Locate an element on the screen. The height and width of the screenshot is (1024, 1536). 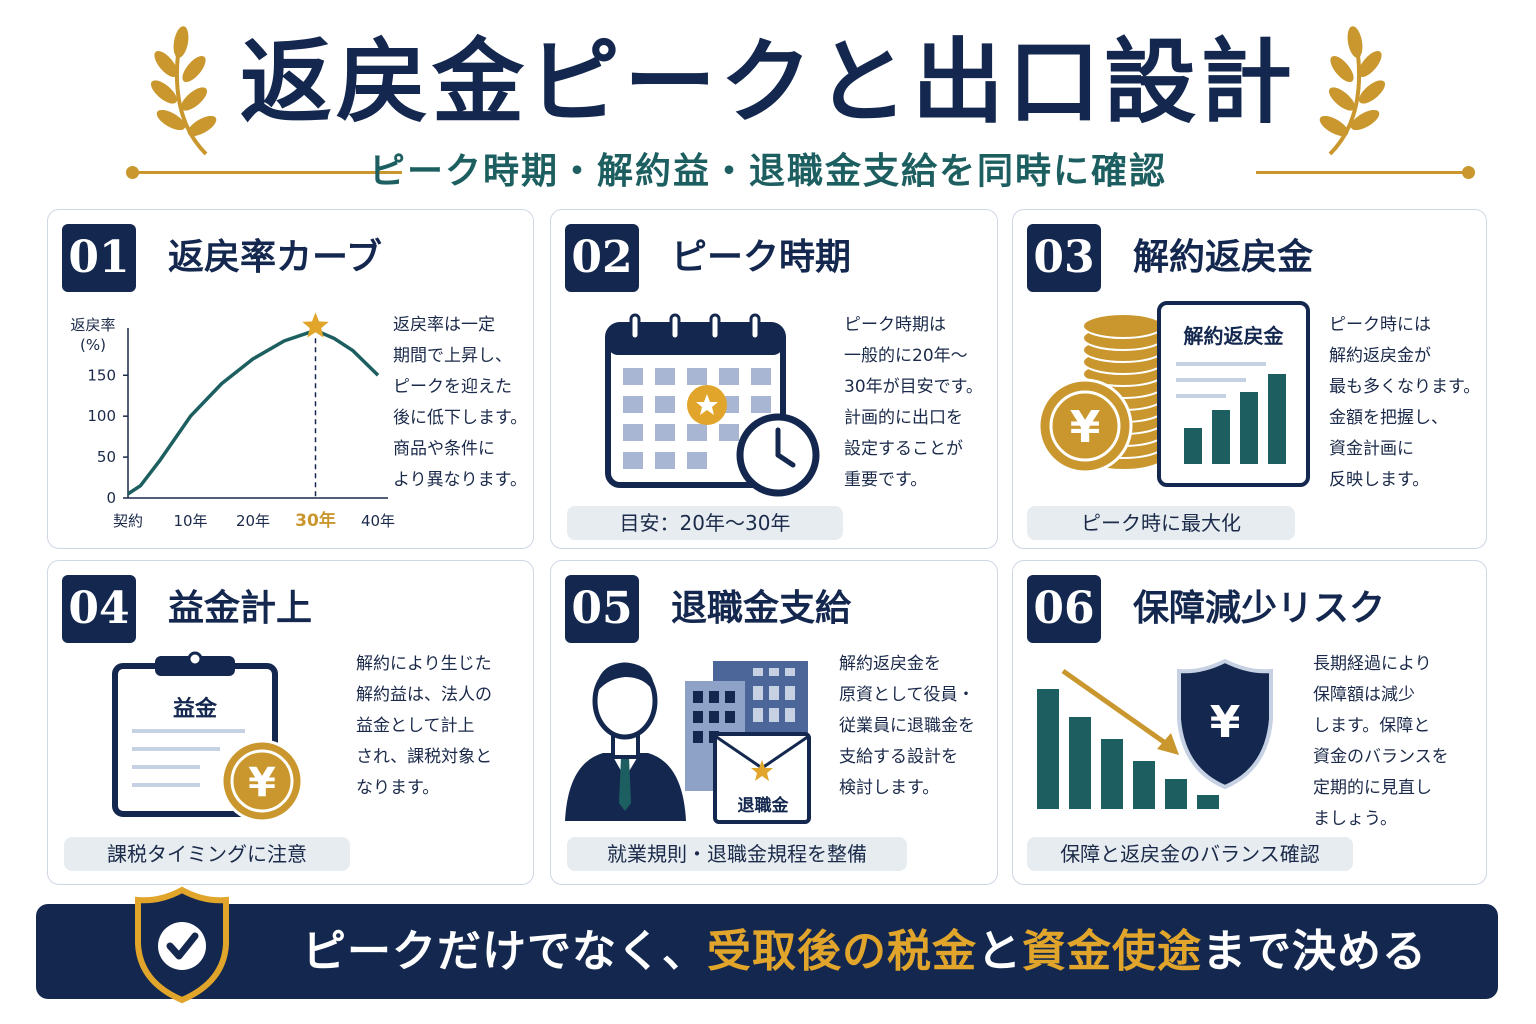
declining-coverage-icon: ¥ is located at coordinates (1155, 734).